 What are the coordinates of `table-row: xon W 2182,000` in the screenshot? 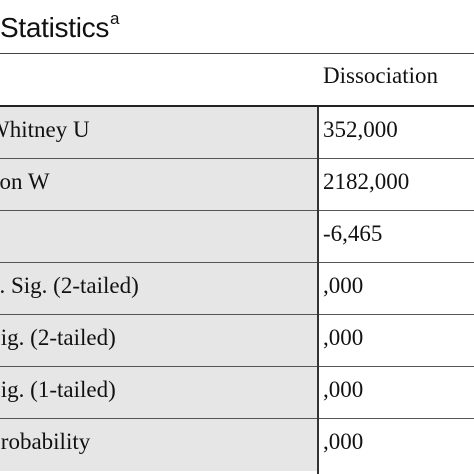 It's located at (237, 185).